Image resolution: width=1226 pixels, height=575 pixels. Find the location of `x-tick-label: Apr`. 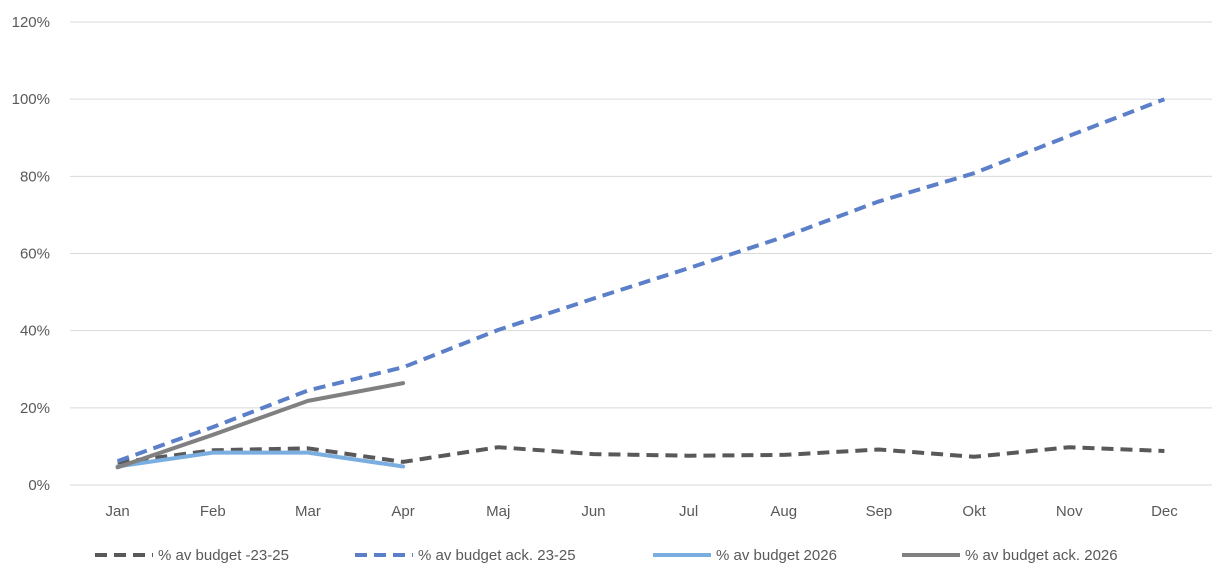

x-tick-label: Apr is located at coordinates (402, 511).